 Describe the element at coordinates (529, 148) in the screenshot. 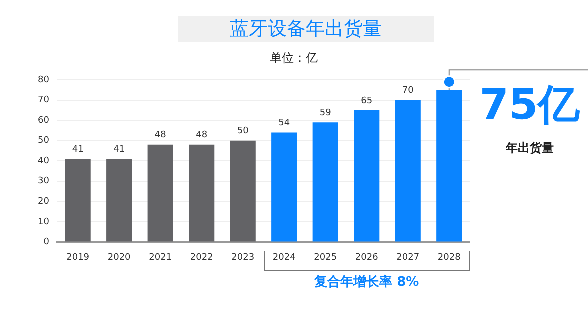

I see `text: 年出货量` at that location.